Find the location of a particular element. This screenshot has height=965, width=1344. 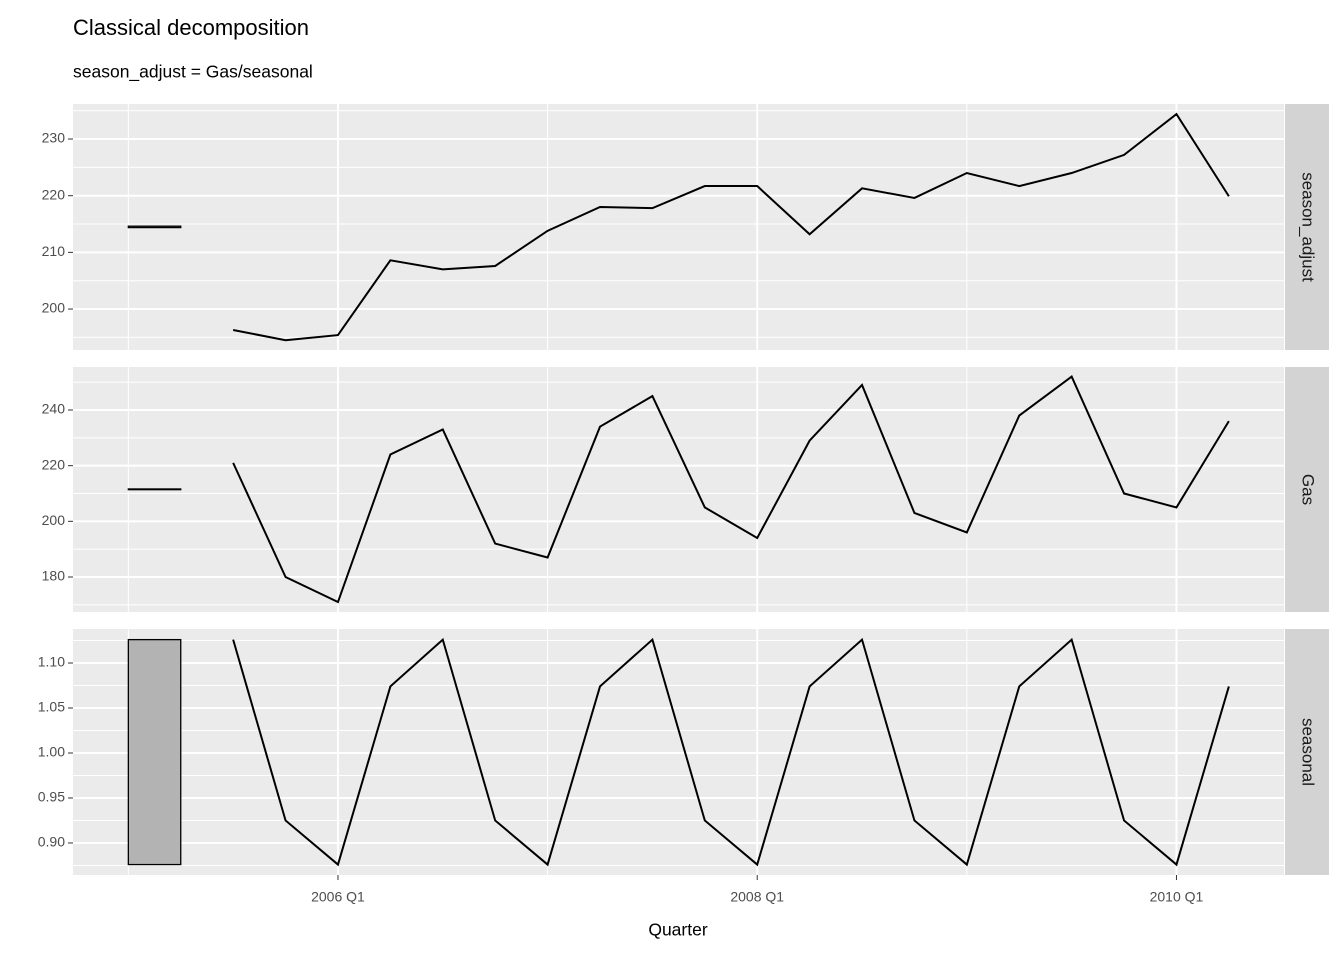

y-tick-label: 230 is located at coordinates (54, 138).